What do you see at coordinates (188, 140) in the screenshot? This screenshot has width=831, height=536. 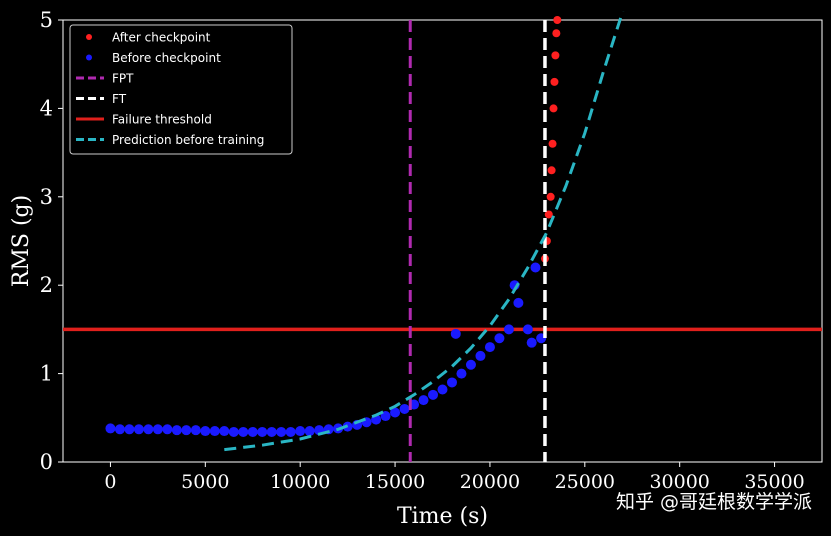 I see `legend-label: Prediction before training` at bounding box center [188, 140].